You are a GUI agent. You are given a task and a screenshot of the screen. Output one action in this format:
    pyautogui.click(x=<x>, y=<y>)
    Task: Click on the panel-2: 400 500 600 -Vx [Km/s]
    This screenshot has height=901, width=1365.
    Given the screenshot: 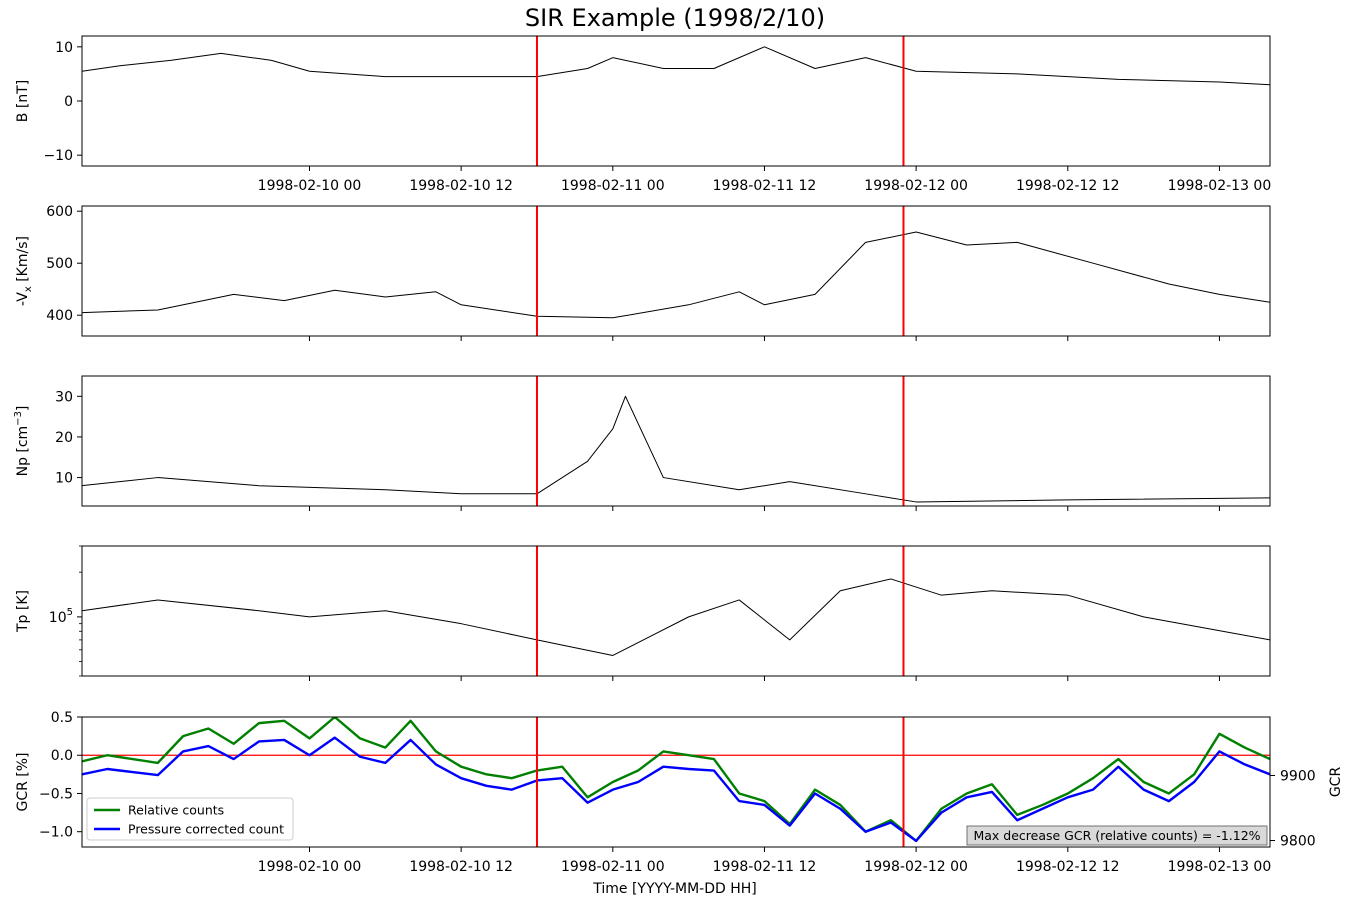 What is the action you would take?
    pyautogui.click(x=643, y=272)
    